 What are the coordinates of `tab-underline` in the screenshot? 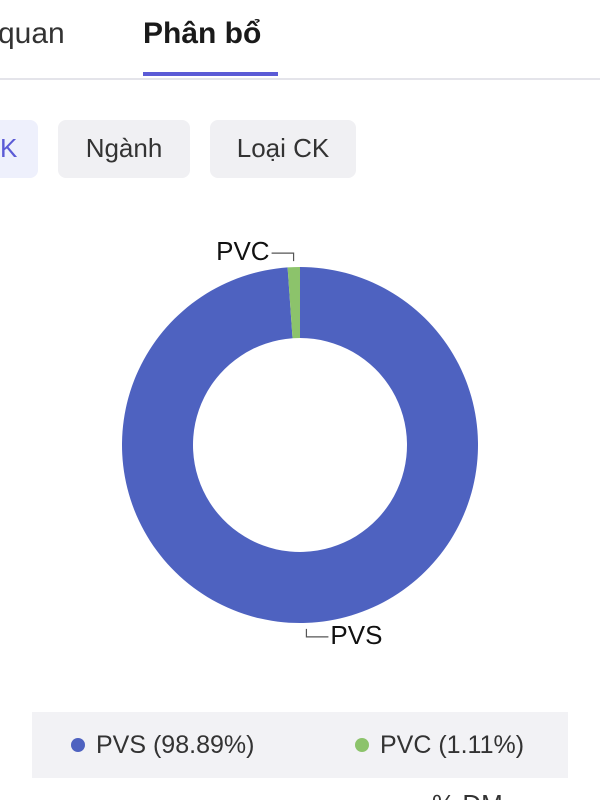 It's located at (210, 74).